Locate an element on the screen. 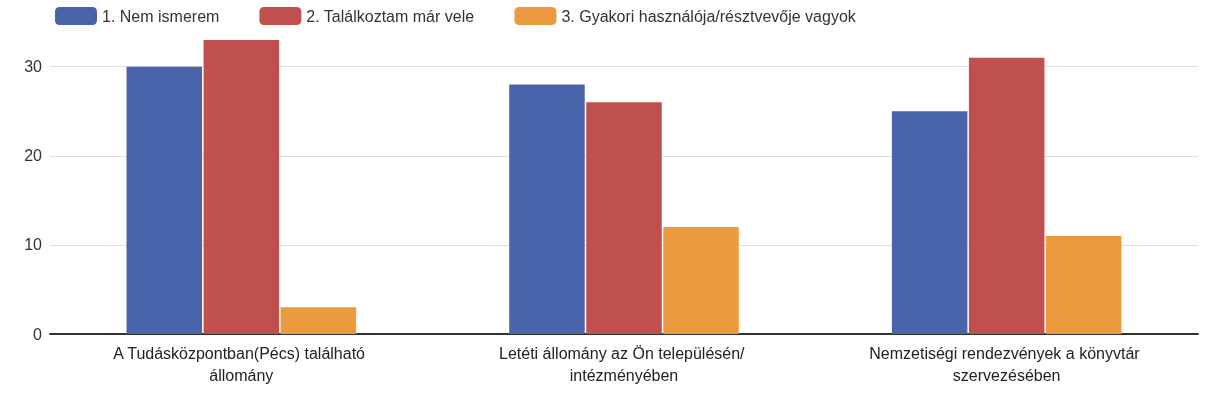 Image resolution: width=1213 pixels, height=400 pixels. x-tick-label: Letéti állomány az Ön településén/ intézményében is located at coordinates (624, 364).